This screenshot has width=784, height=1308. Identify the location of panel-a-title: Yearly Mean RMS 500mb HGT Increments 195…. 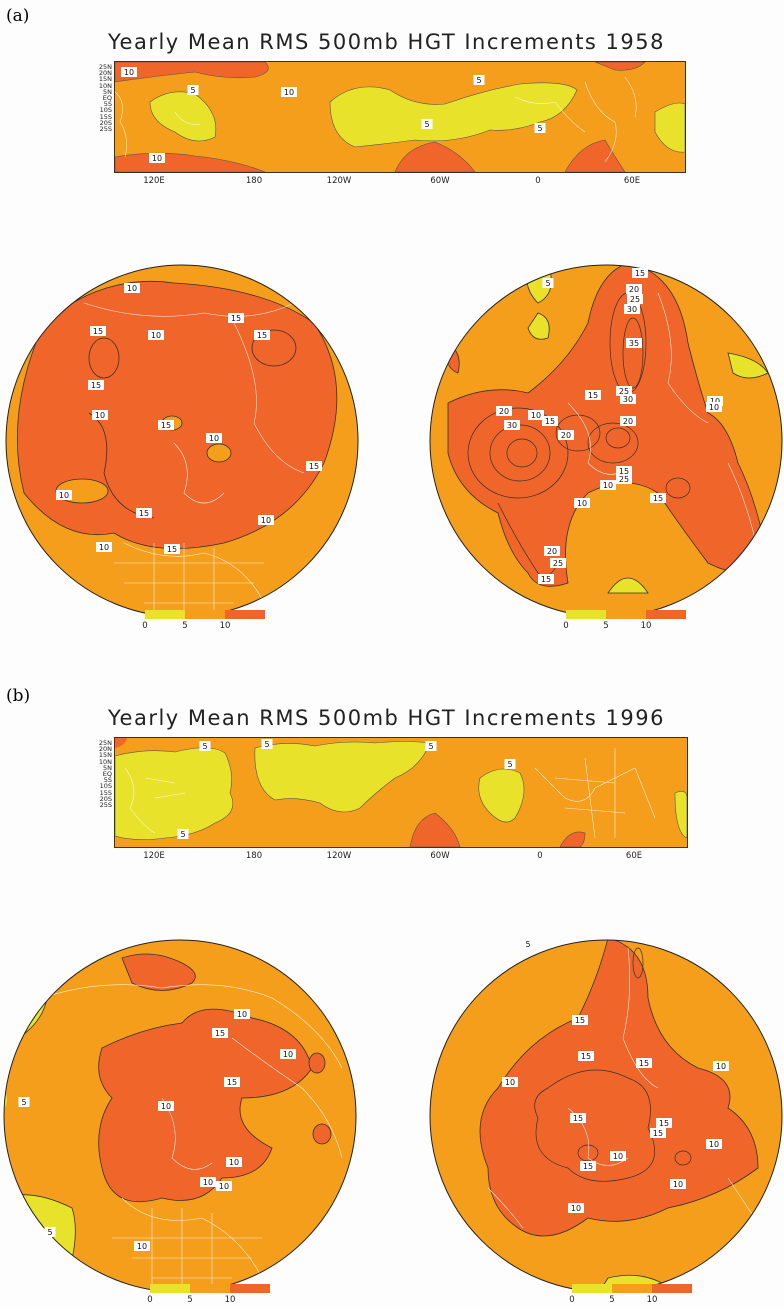
(386, 42).